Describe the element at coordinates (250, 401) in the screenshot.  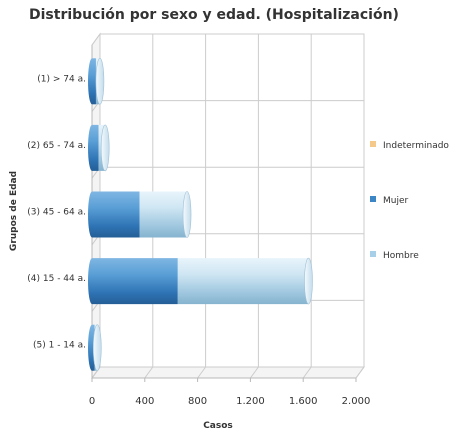
I see `x-tick-label: 1.200` at that location.